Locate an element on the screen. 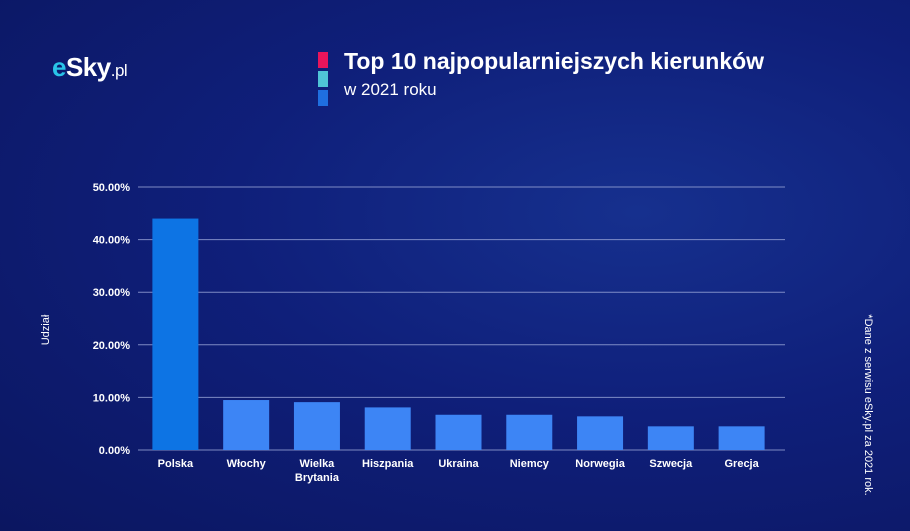  x-tick-label: Hiszpania is located at coordinates (388, 464).